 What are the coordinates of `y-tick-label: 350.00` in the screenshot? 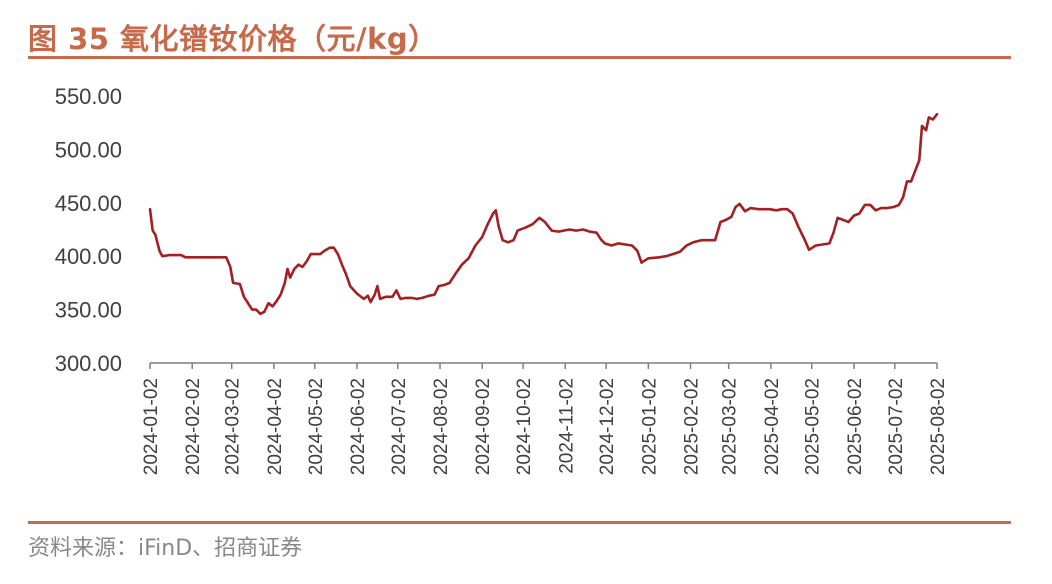 It's located at (88, 310).